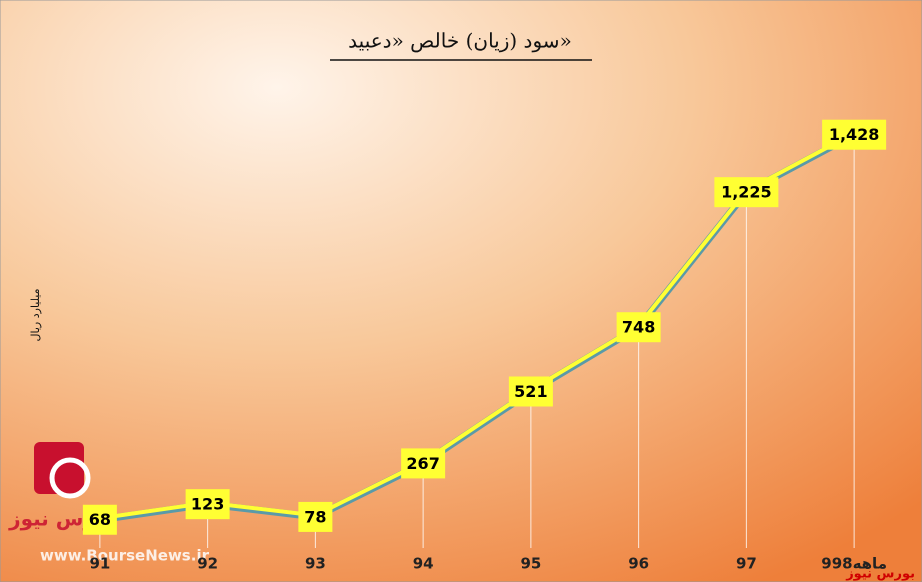  What do you see at coordinates (99, 564) in the screenshot?
I see `x-tick-label: 91` at bounding box center [99, 564].